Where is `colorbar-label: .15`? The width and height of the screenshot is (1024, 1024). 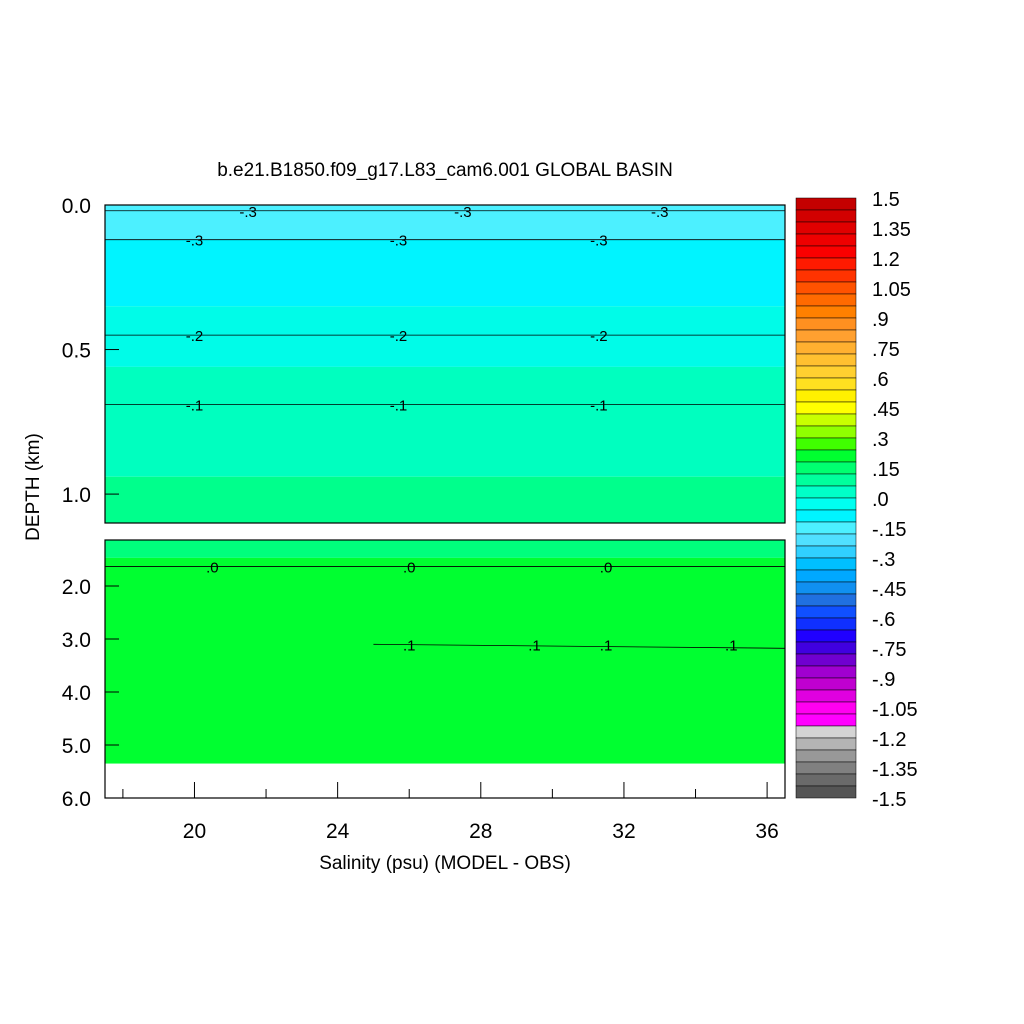 colorbar-label: .15 is located at coordinates (886, 470).